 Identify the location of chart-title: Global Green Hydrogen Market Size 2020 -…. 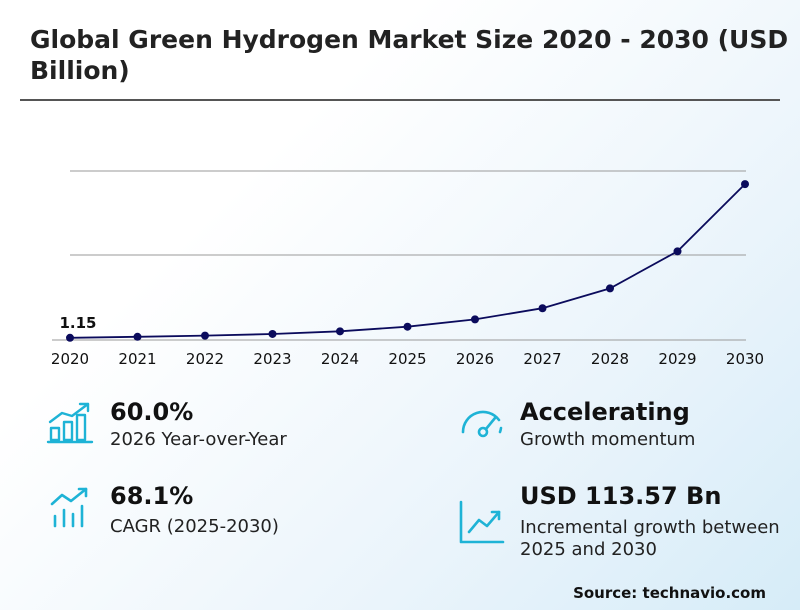
(409, 55).